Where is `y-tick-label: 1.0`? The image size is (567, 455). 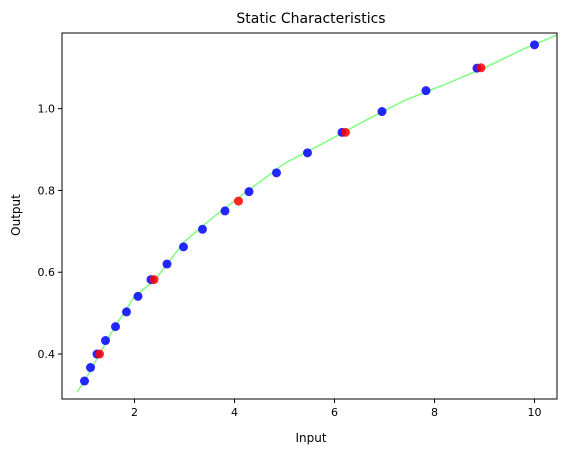 y-tick-label: 1.0 is located at coordinates (47, 109).